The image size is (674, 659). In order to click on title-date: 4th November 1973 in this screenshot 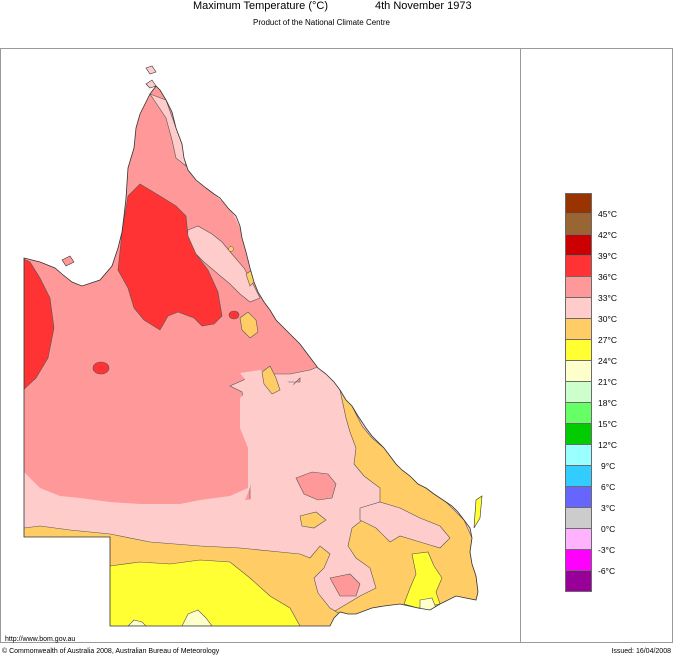, I will do `click(423, 6)`.